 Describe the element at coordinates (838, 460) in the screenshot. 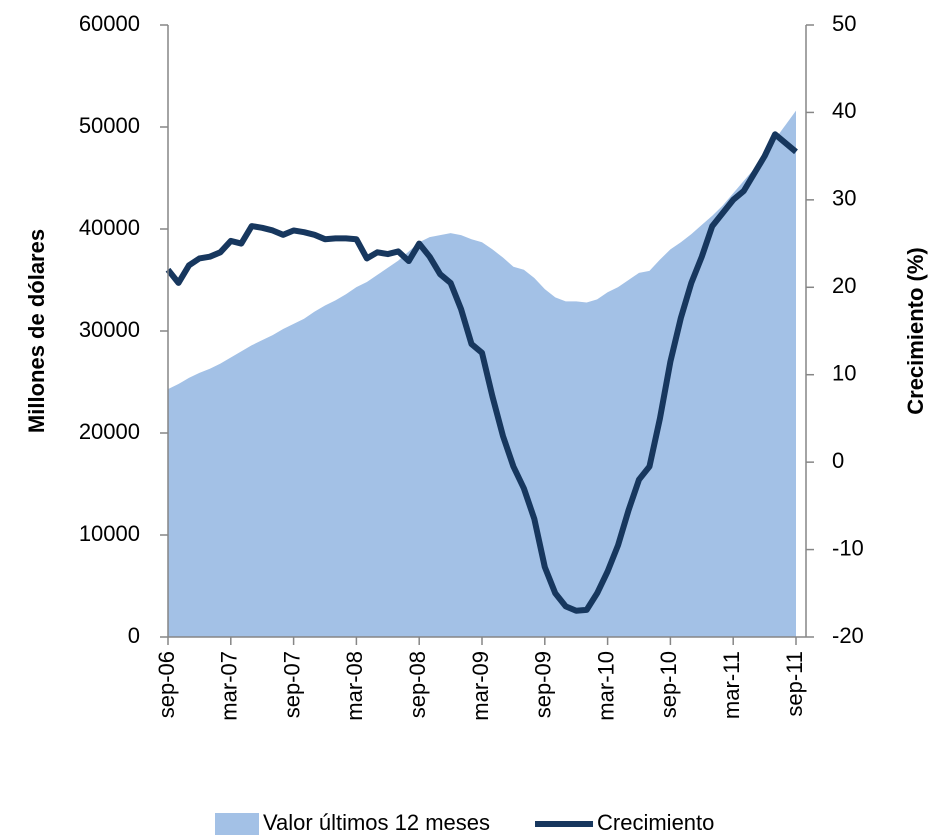

I see `y2-tick-label: 0` at that location.